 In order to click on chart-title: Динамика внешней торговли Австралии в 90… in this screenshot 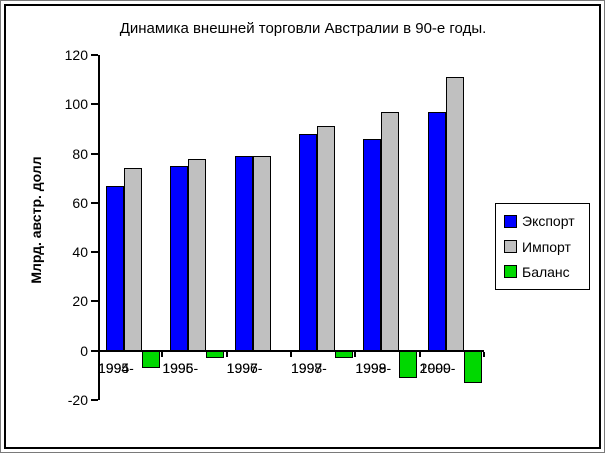, I will do `click(303, 28)`.